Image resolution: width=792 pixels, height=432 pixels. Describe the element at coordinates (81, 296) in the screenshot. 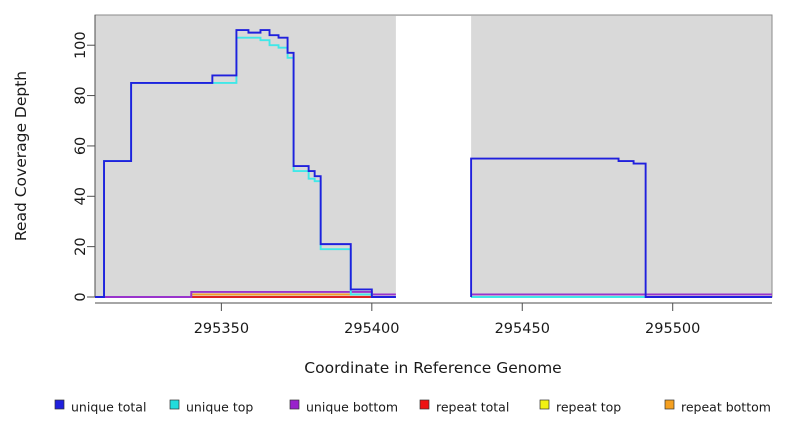

I see `y-tick-label: 0` at that location.